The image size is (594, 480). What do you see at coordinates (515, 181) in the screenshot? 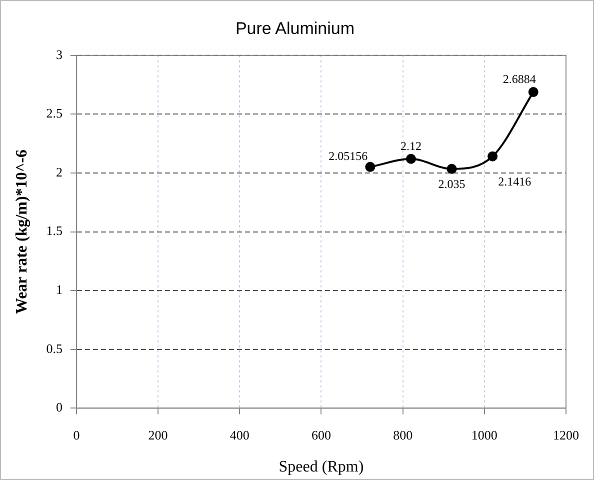
I see `data-label: 2.1416` at bounding box center [515, 181].